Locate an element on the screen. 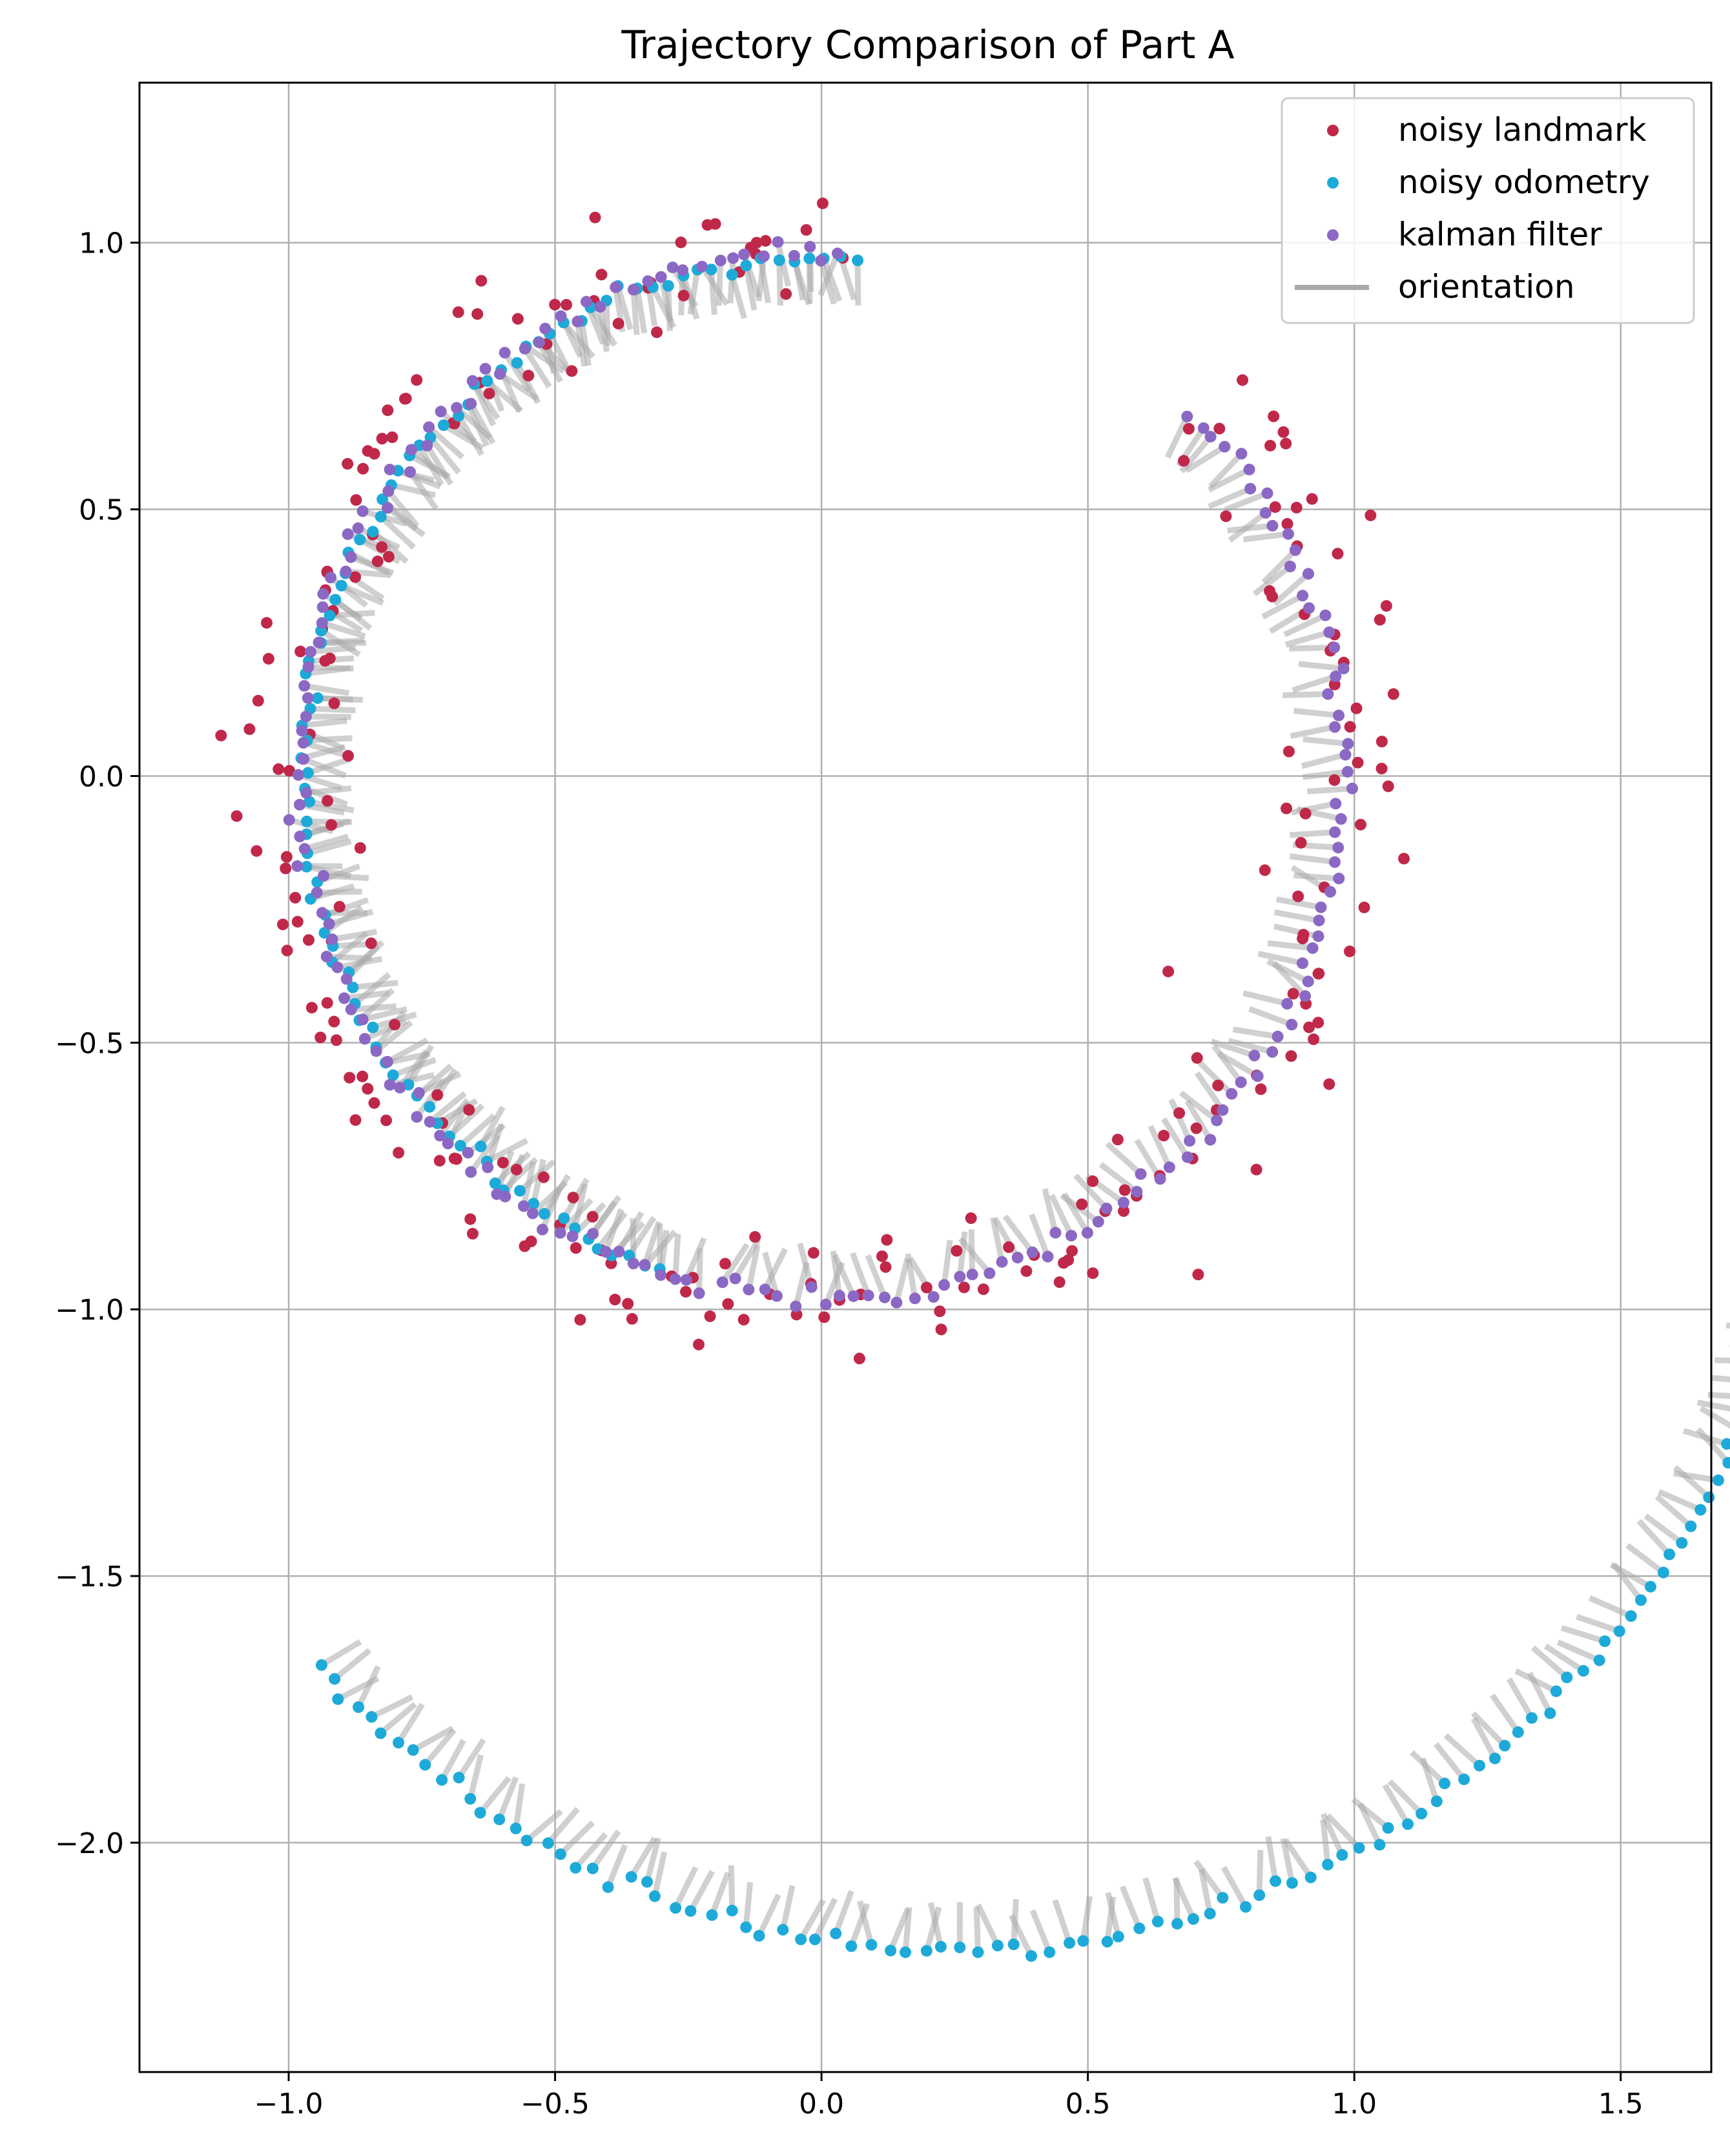  y-axis-ticks: 1.0 0.5 0.0 −0.5 −1.0 −1.5 −2.0 is located at coordinates (97, 1043).